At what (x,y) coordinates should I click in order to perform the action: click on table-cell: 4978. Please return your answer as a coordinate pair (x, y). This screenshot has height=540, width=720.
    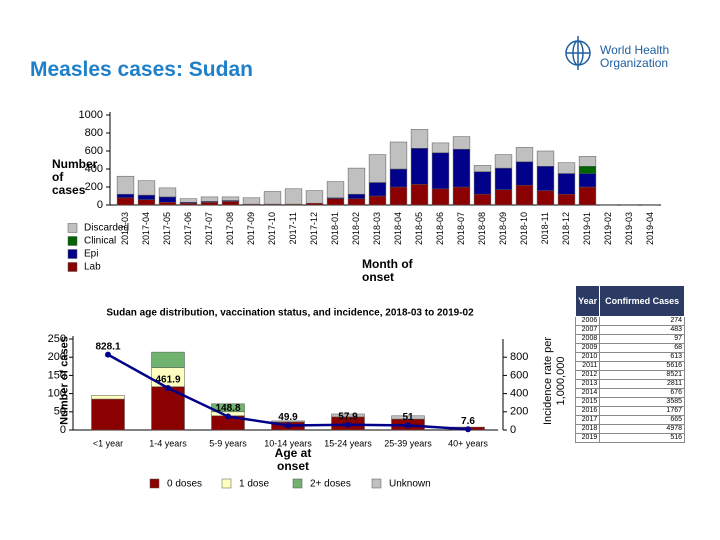
    Looking at the image, I should click on (642, 429).